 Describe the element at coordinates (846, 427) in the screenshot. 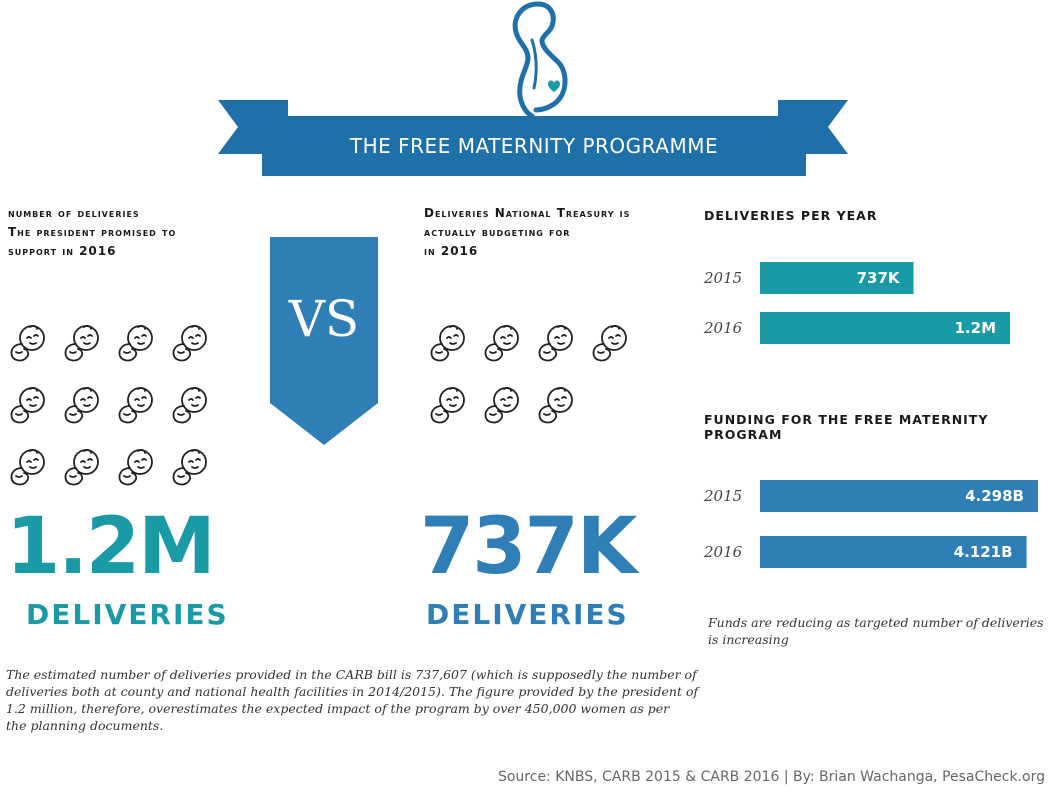

I see `chart-title-funding: FUNDING FOR THE FREE MATERNITY PROGRAM` at that location.